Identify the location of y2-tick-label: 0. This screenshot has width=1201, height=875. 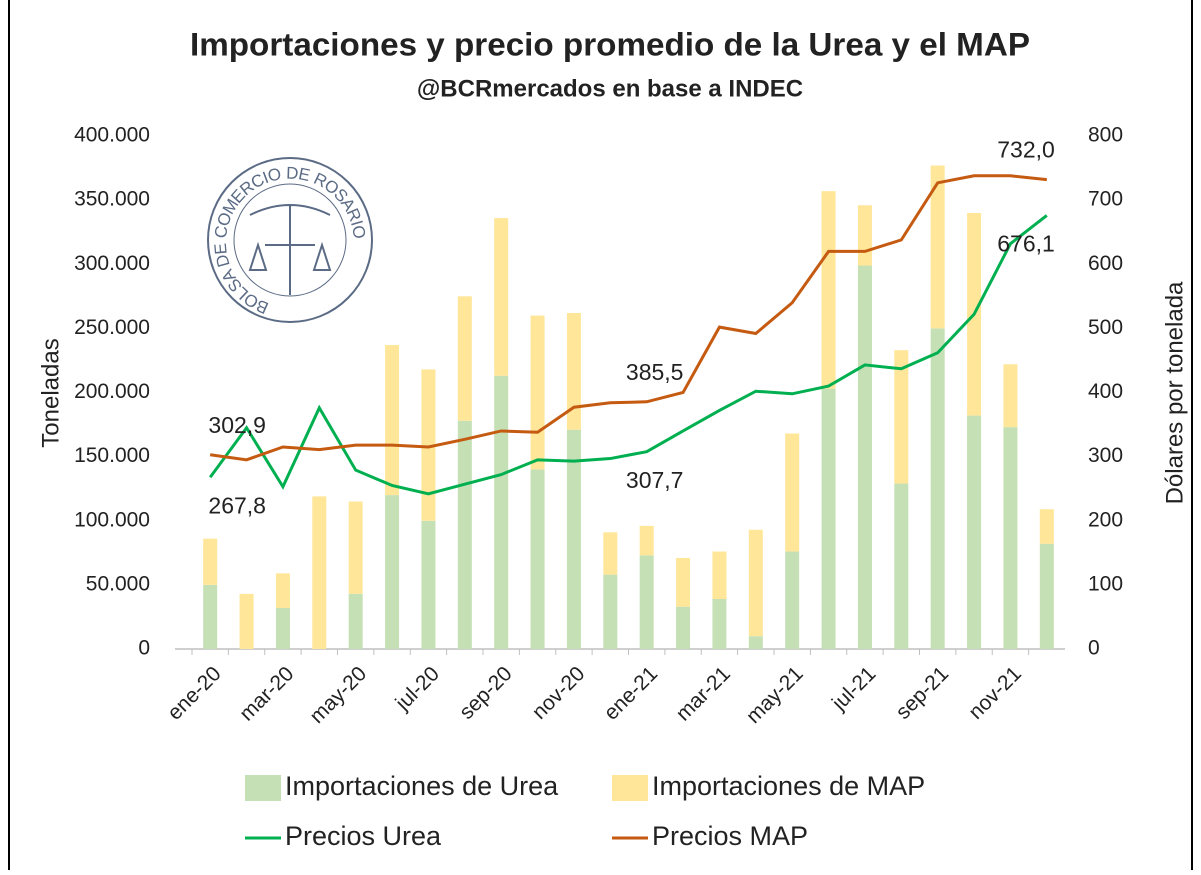
(1094, 648).